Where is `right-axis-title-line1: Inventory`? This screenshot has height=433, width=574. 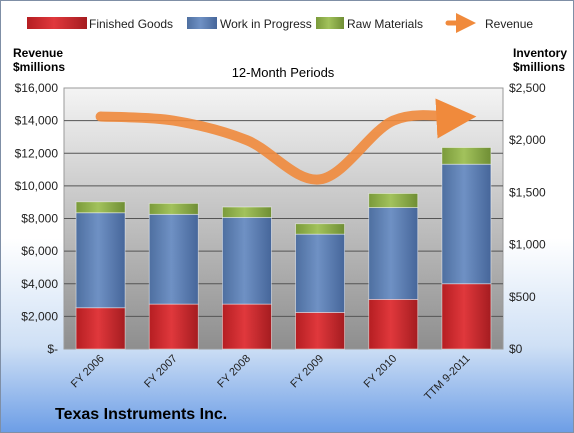
right-axis-title-line1: Inventory is located at coordinates (540, 53).